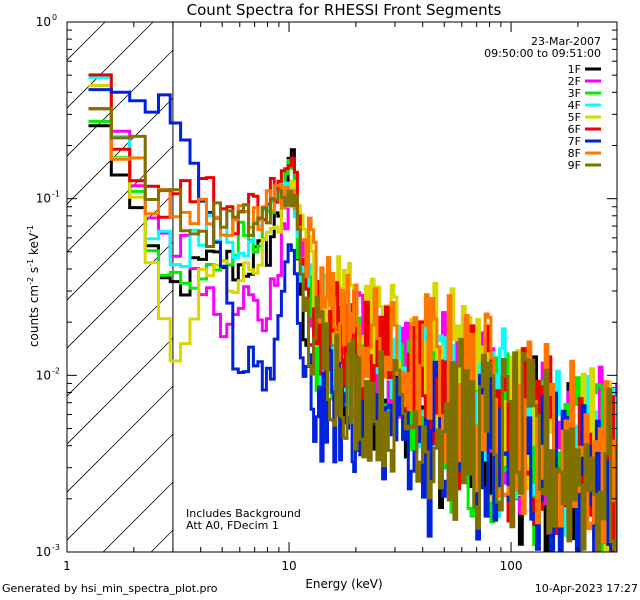 This screenshot has height=600, width=640. I want to click on attenuator-note: Att A0, FDecim 1, so click(232, 525).